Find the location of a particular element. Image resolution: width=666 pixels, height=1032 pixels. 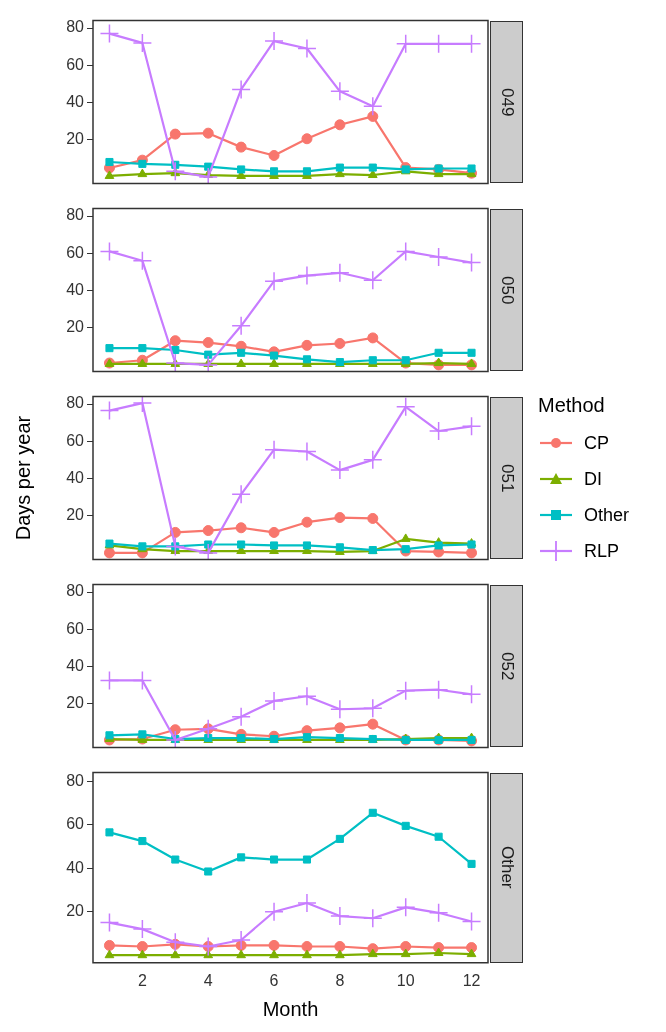

text: Other is located at coordinates (506, 867).